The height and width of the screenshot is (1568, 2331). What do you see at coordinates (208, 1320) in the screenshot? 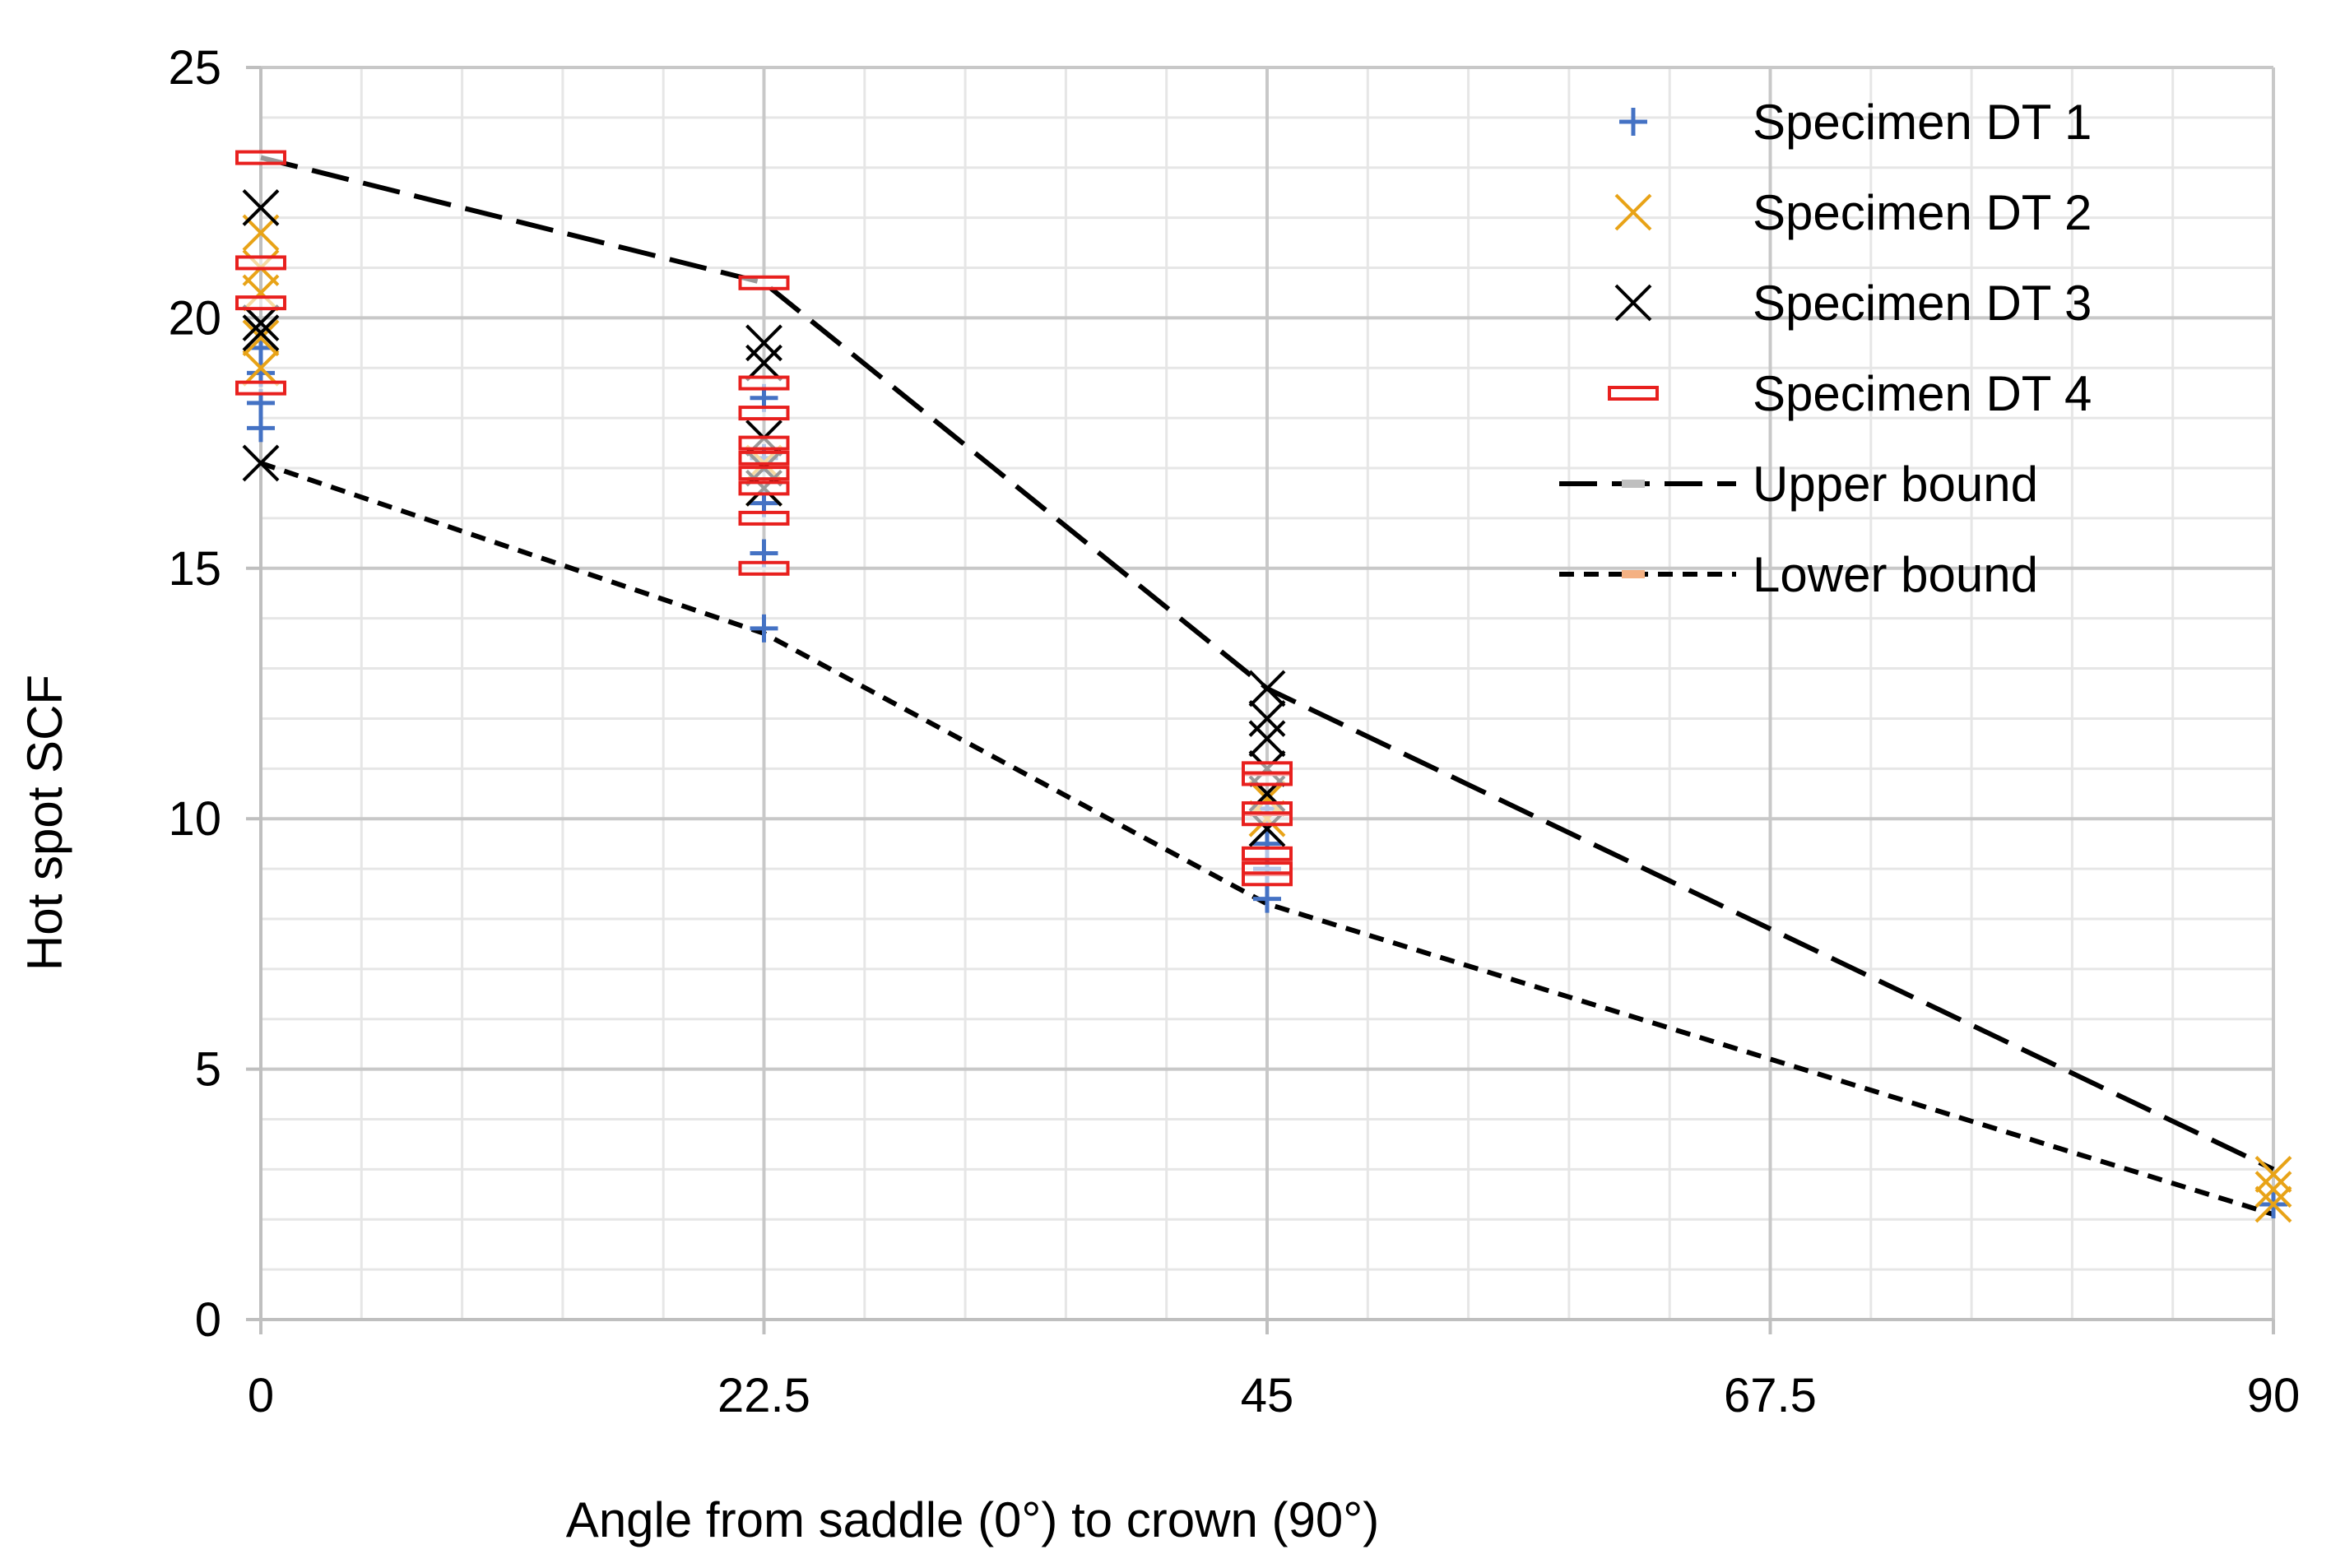
I see `y-tick-label: 0` at bounding box center [208, 1320].